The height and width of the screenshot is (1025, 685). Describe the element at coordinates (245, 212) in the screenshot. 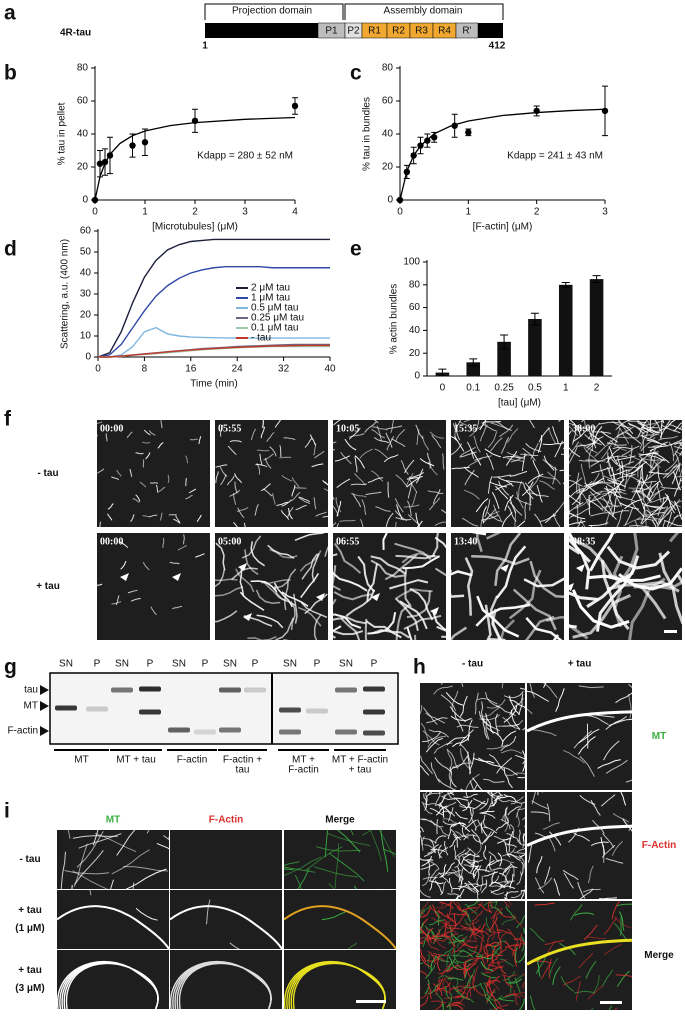

I see `x-tick-label: 3` at that location.